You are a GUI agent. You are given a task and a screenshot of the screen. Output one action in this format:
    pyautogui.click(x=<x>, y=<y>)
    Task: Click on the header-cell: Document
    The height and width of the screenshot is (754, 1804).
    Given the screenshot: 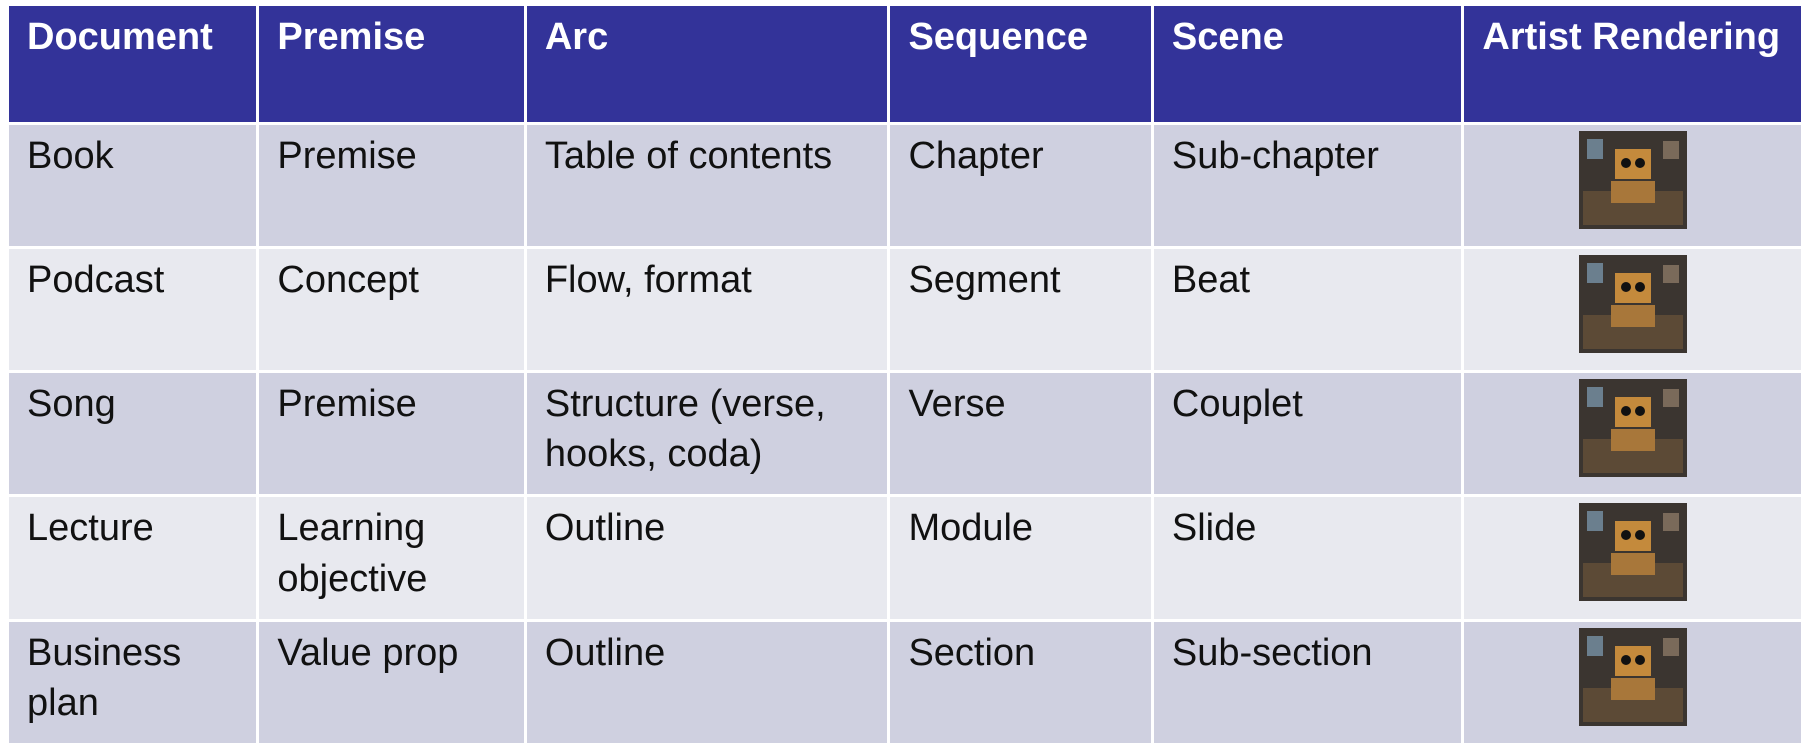 What is the action you would take?
    pyautogui.click(x=133, y=64)
    